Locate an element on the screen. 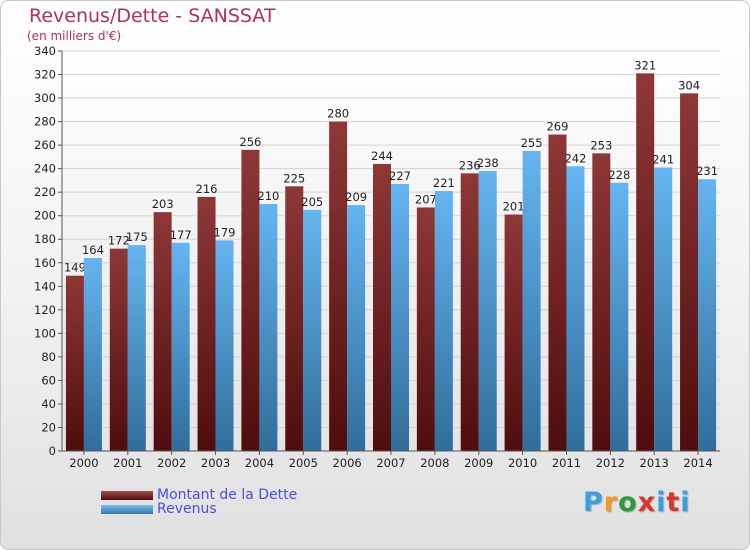 This screenshot has height=550, width=750. data-label: 203 is located at coordinates (163, 204).